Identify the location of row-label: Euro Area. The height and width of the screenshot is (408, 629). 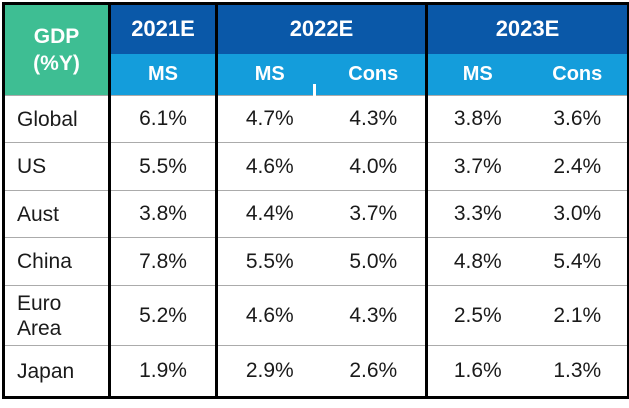
(56, 315).